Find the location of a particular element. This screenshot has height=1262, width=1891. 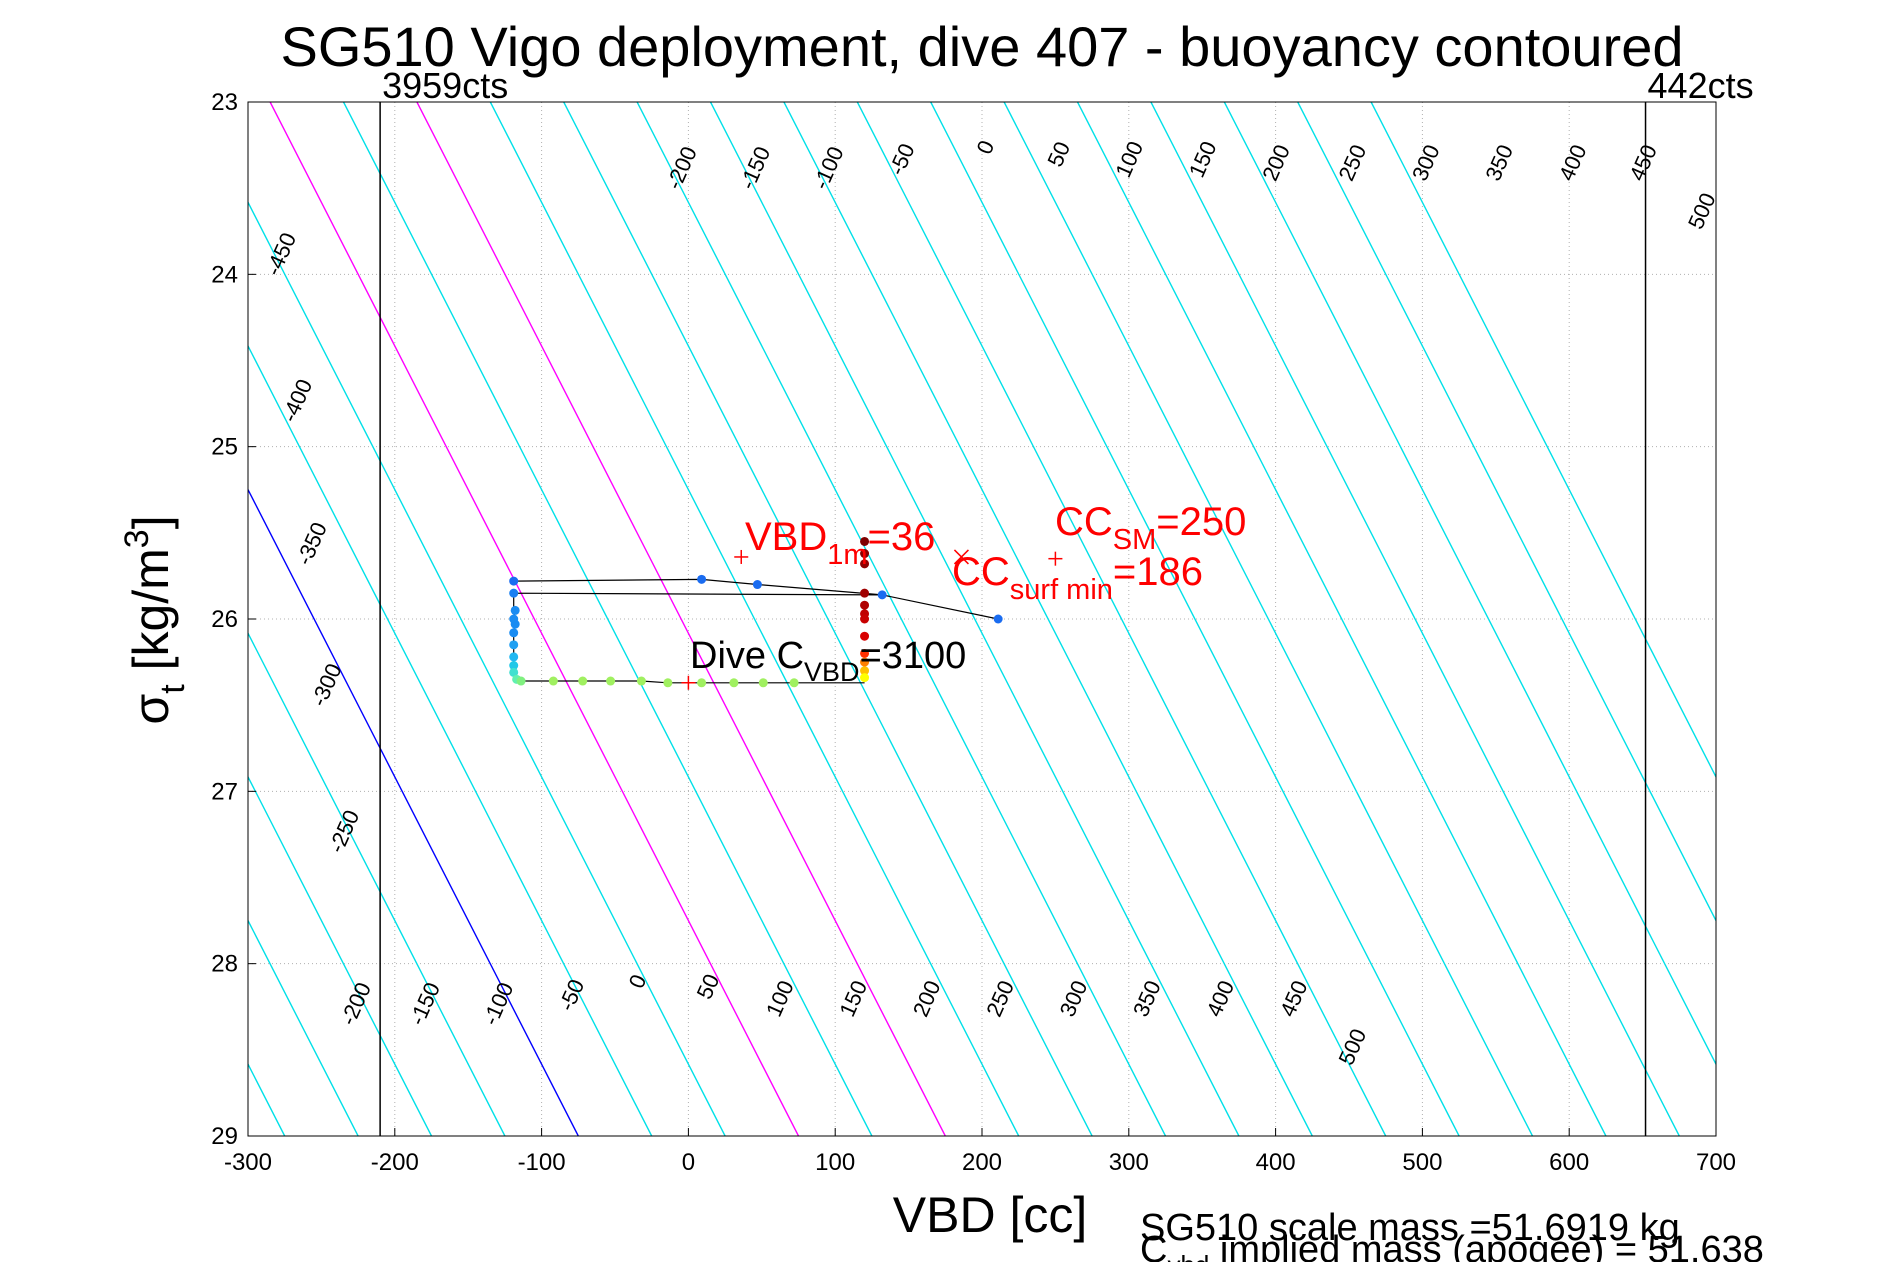

annotation-dive-c-vbd: Dive CVBD=3100 is located at coordinates (828, 661).